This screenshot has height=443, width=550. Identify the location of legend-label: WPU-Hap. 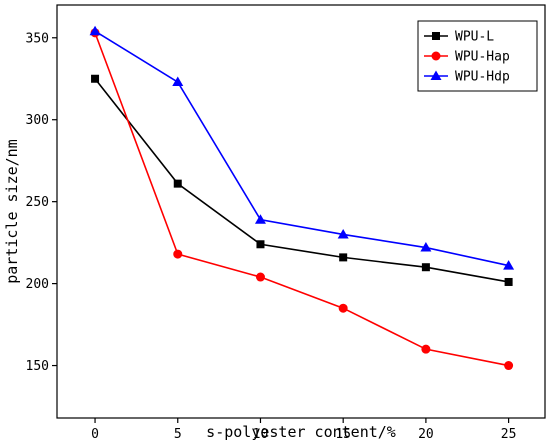
(482, 57).